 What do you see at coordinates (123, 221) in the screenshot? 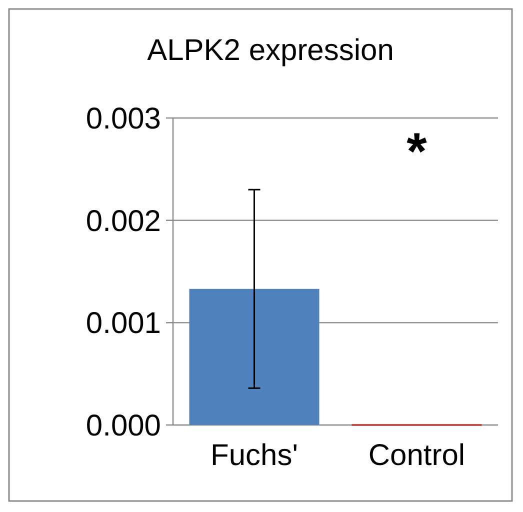
I see `y-tick-label: 0.002` at bounding box center [123, 221].